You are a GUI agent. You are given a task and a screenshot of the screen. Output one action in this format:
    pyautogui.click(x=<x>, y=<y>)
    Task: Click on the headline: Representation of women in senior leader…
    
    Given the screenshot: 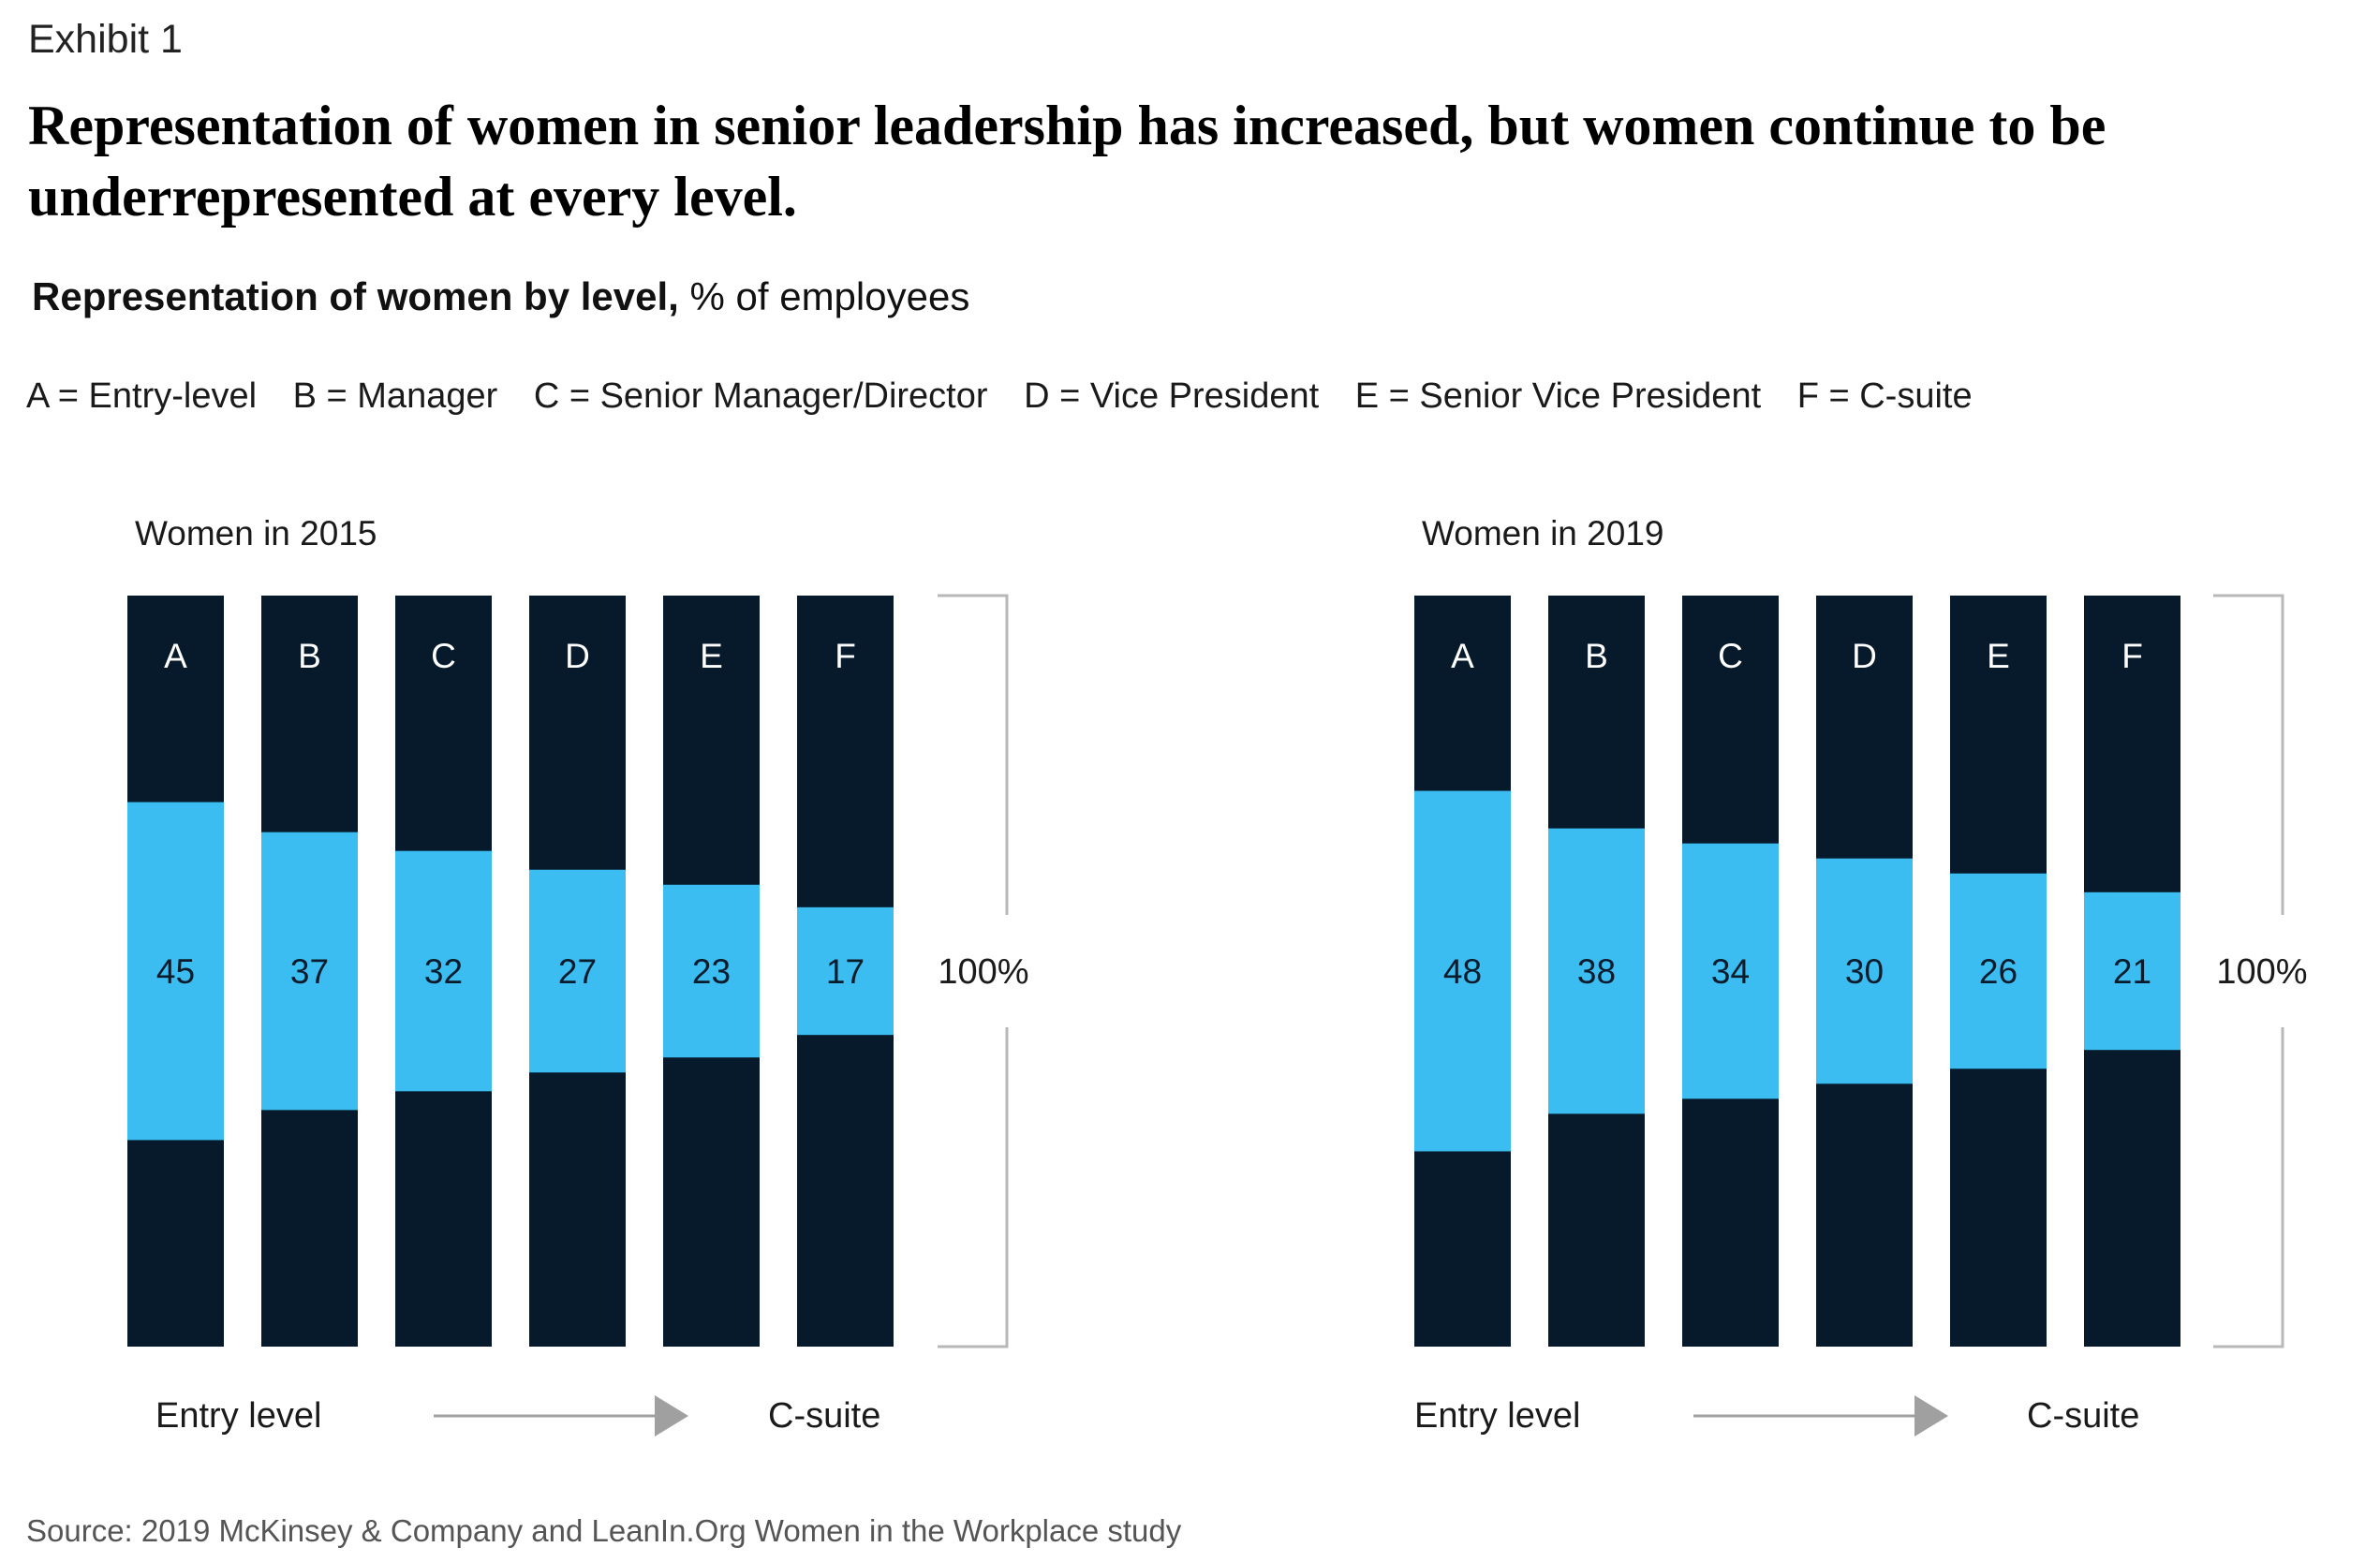 What is the action you would take?
    pyautogui.click(x=1067, y=161)
    